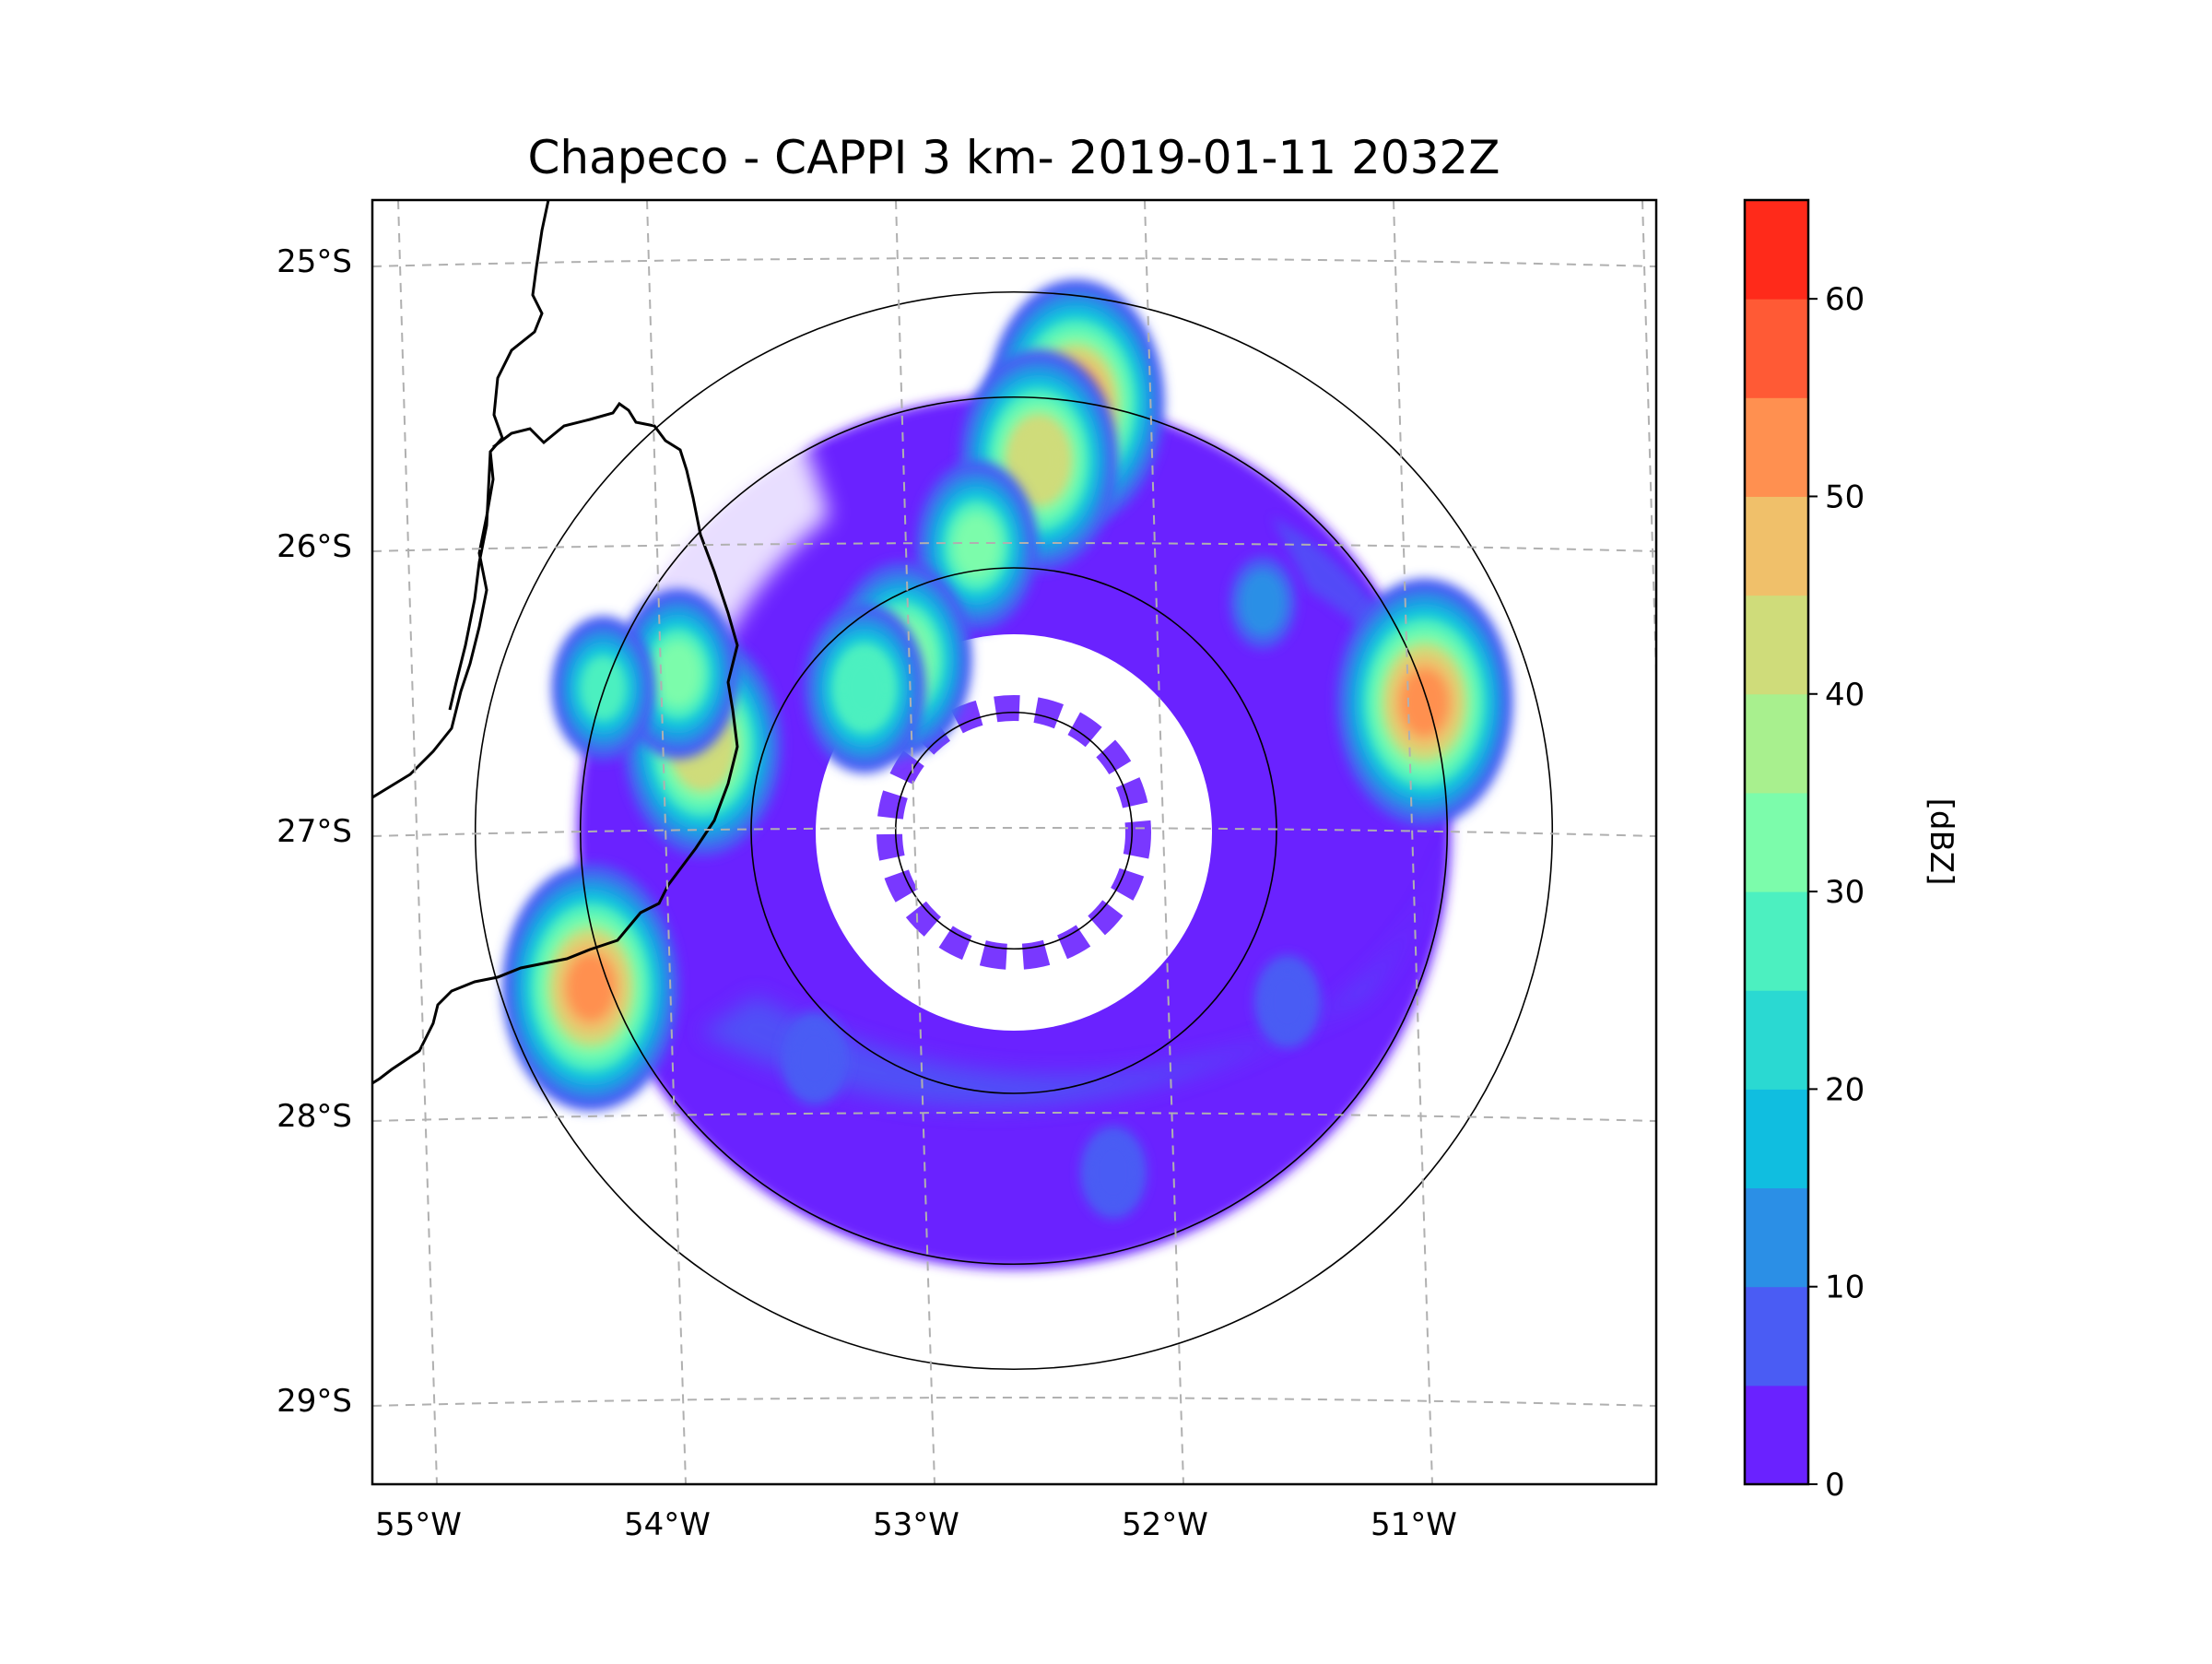 The width and height of the screenshot is (2212, 1664). What do you see at coordinates (1845, 496) in the screenshot?
I see `colorbar-tick-label: 50` at bounding box center [1845, 496].